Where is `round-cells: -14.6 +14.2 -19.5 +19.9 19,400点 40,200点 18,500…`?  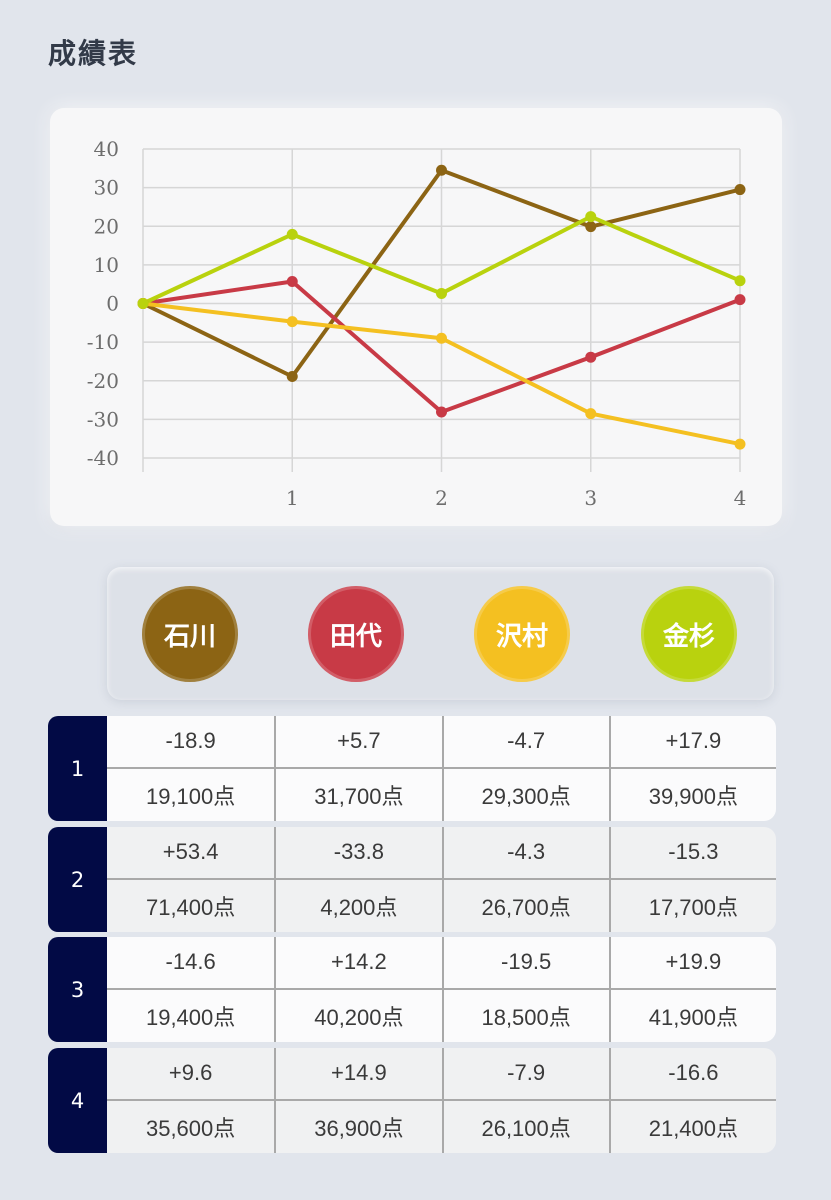 round-cells: -14.6 +14.2 -19.5 +19.9 19,400点 40,200点 18,500… is located at coordinates (441, 989).